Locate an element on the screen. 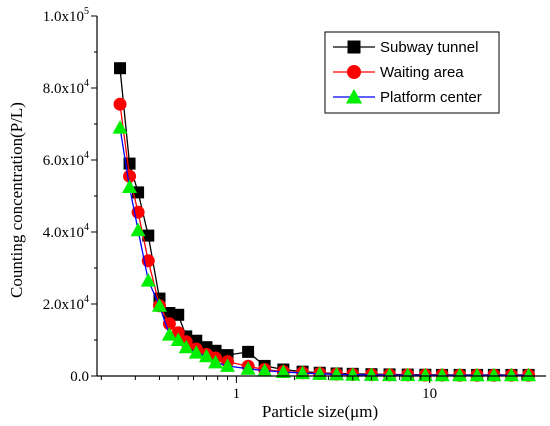 The width and height of the screenshot is (550, 426). x-tick-label: 10 is located at coordinates (429, 394).